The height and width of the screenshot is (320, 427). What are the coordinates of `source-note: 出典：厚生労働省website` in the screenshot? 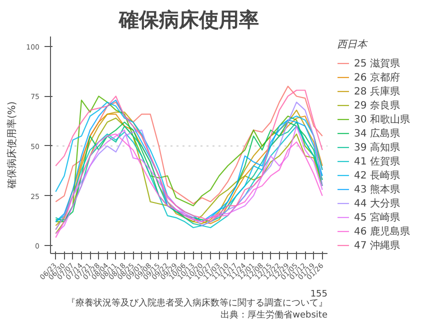 It's located at (274, 315).